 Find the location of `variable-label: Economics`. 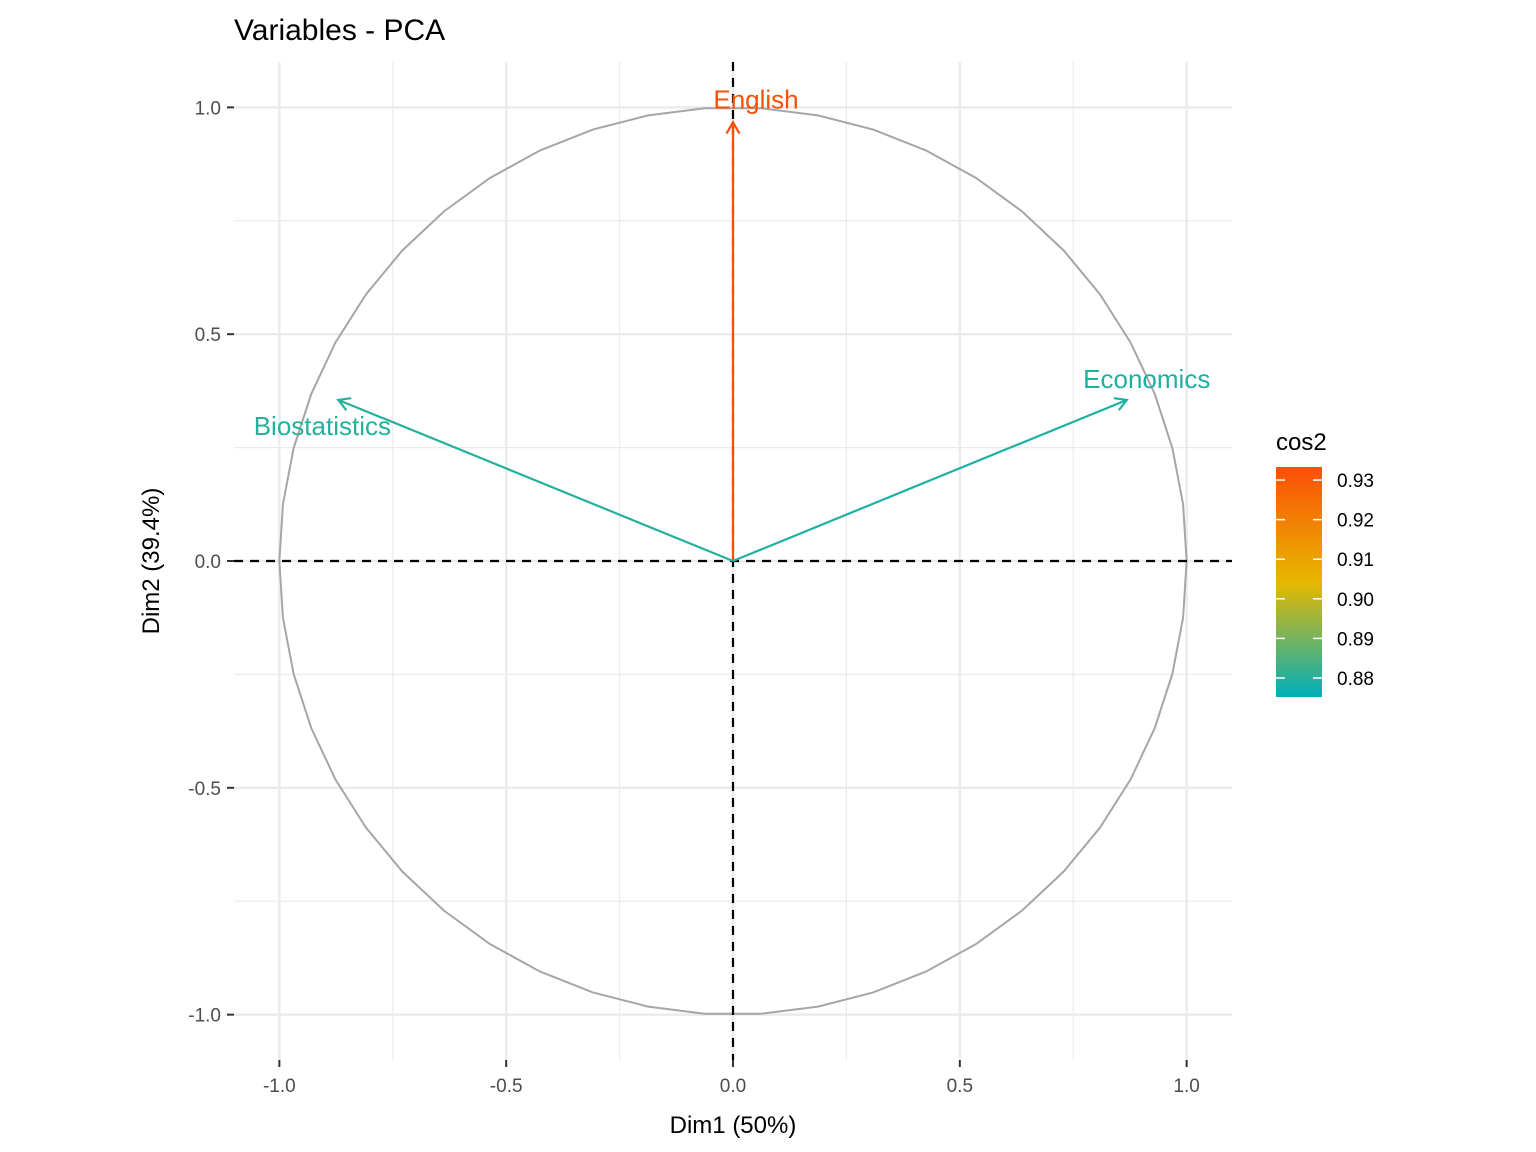

variable-label: Economics is located at coordinates (1146, 379).